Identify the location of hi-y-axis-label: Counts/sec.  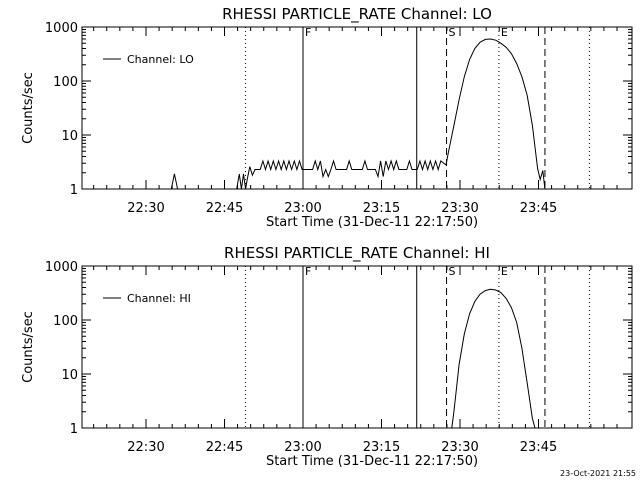
(28, 347).